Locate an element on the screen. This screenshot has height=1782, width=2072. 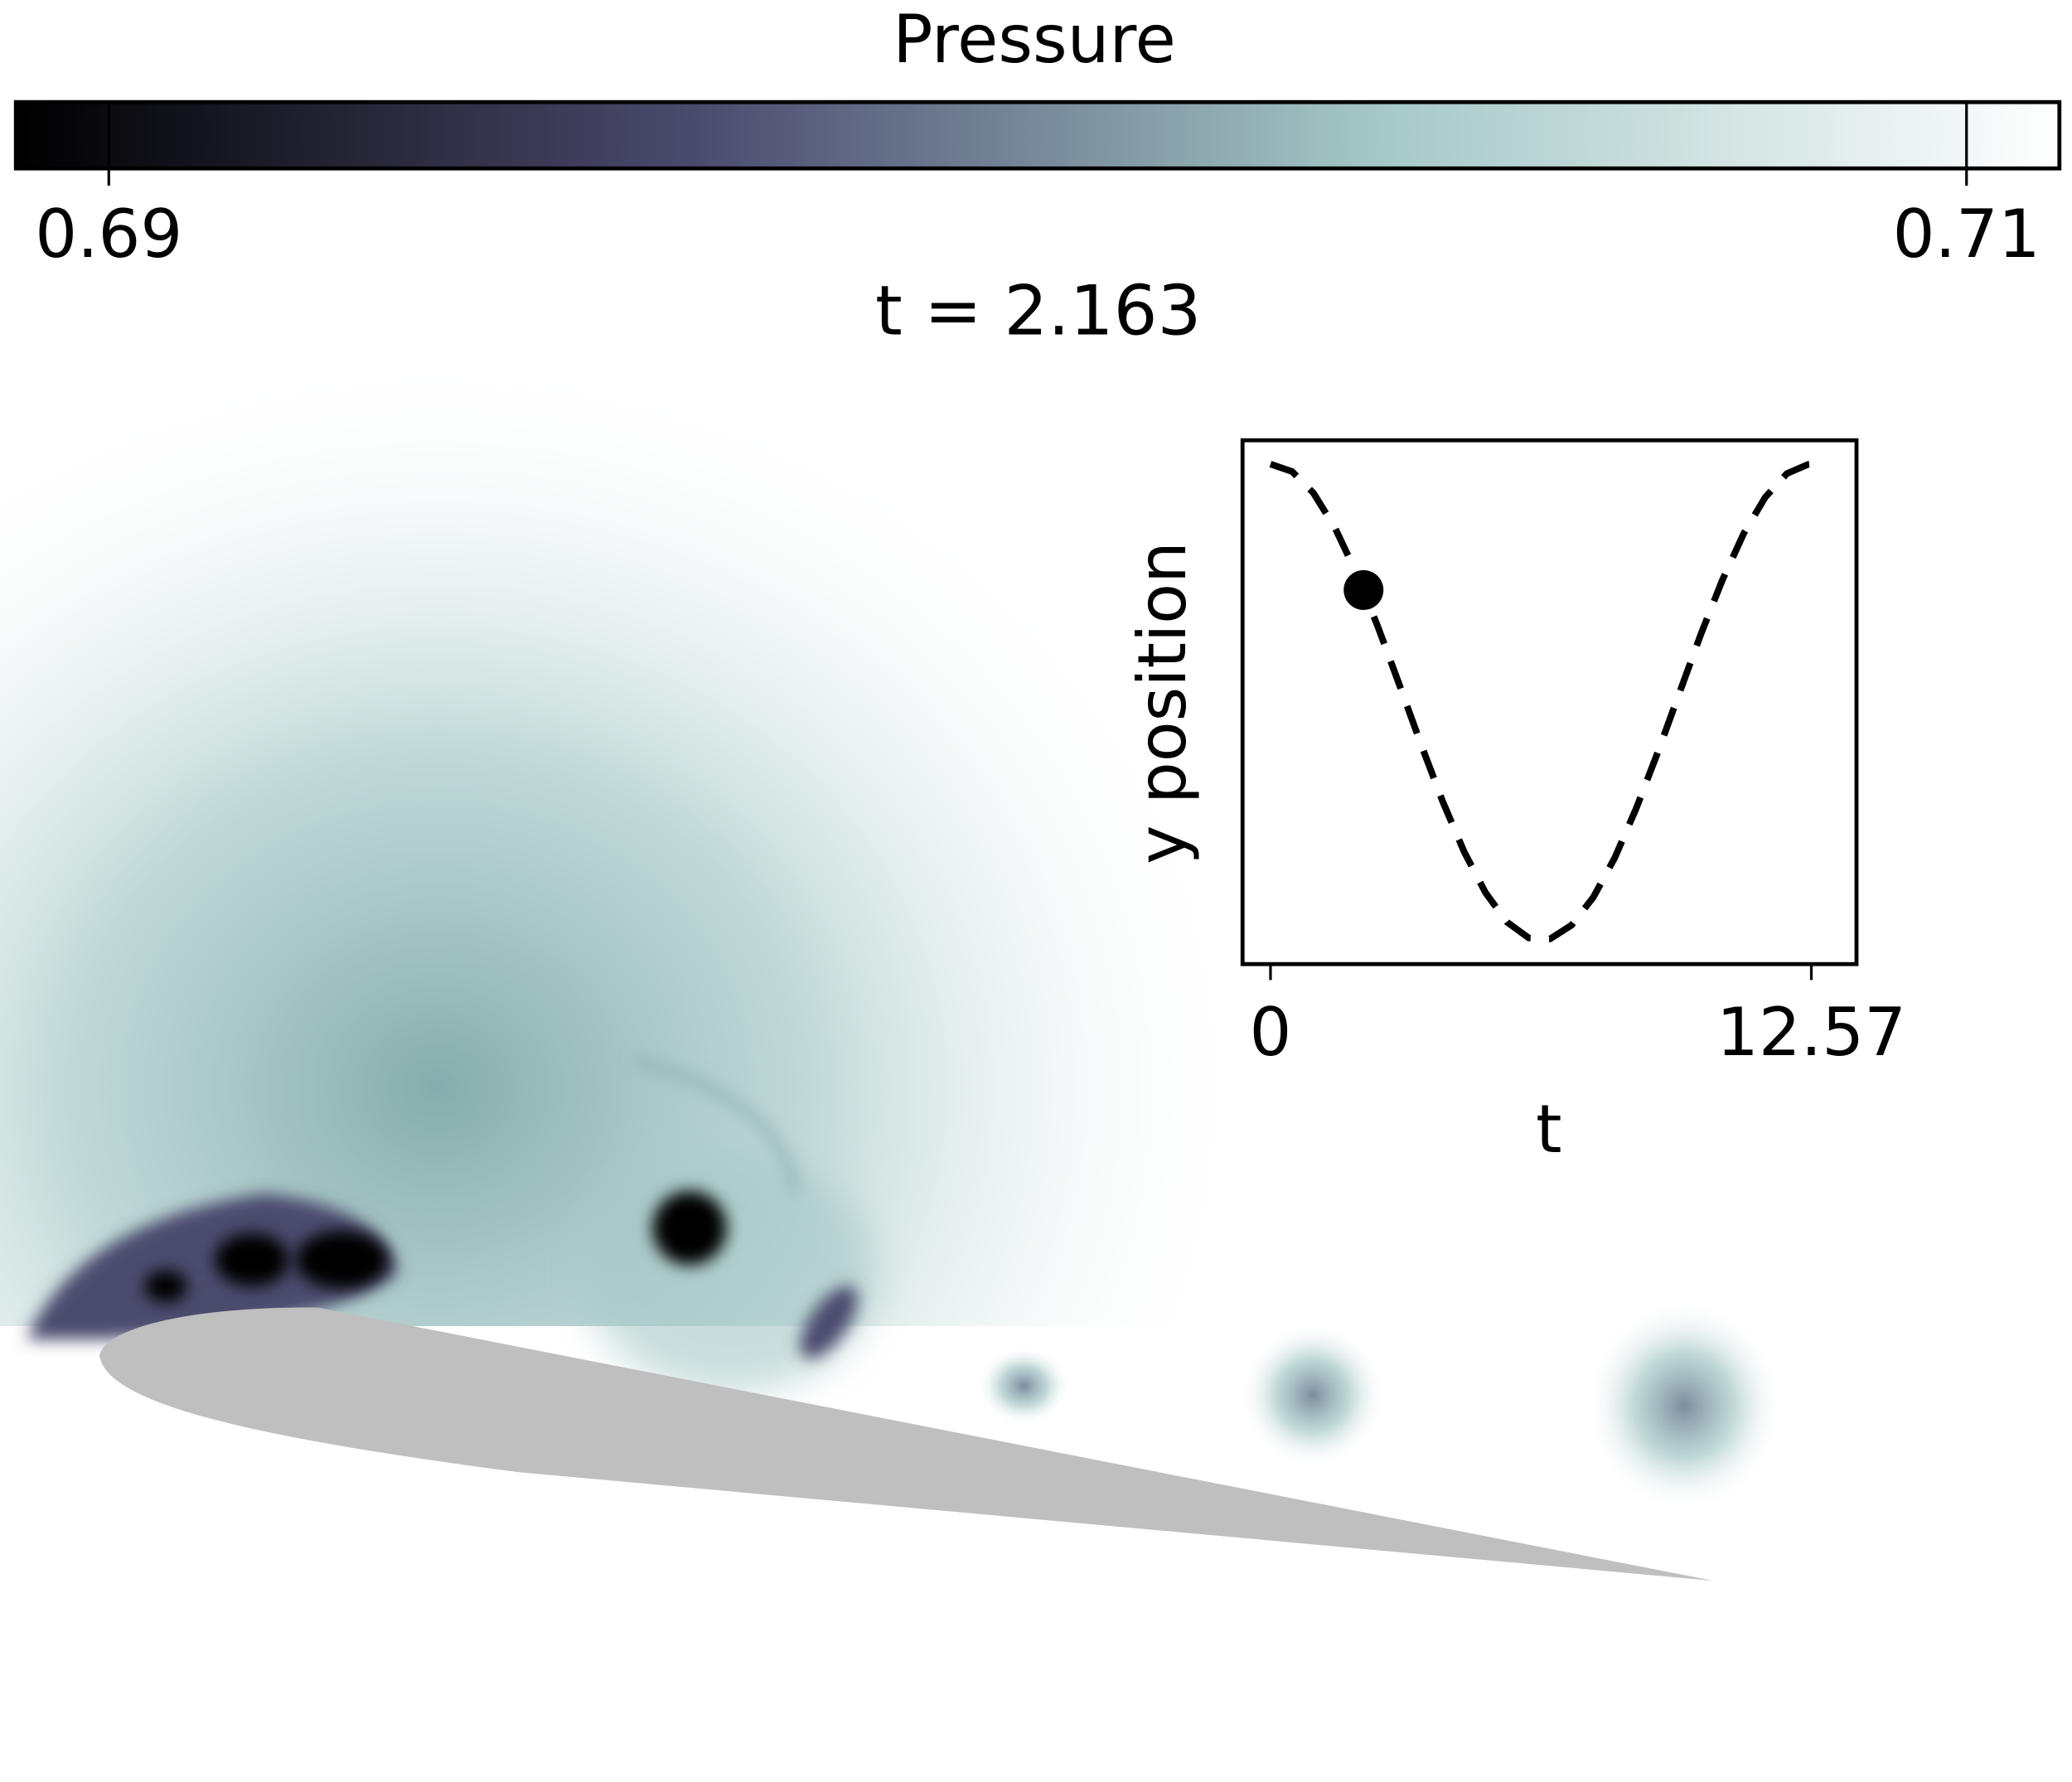
y-axis-label: y position is located at coordinates (1162, 702).